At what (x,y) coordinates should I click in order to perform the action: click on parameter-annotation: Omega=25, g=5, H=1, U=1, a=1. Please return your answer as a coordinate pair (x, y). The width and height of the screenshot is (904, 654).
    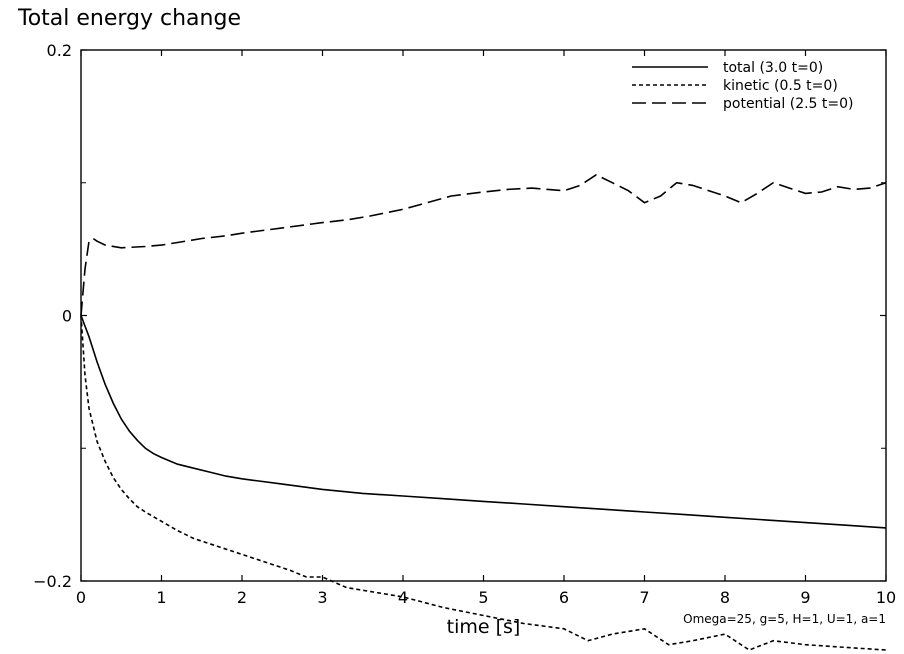
    Looking at the image, I should click on (784, 619).